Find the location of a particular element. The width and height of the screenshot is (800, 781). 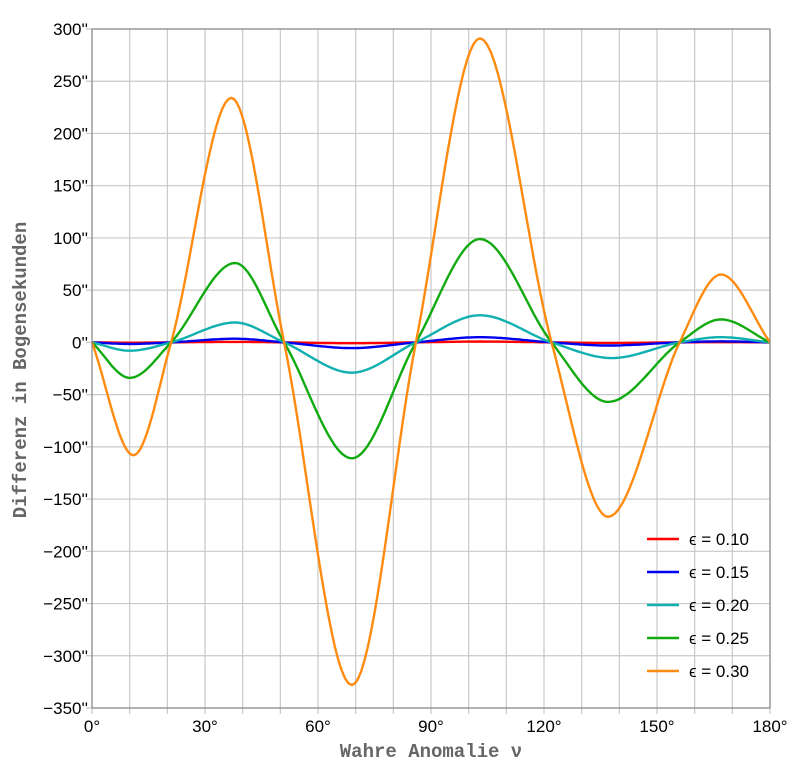

x-tick-label: 0° is located at coordinates (92, 726).